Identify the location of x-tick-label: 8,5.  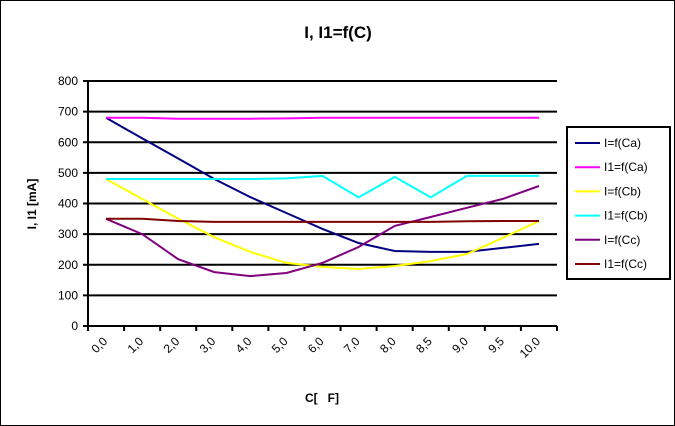
(424, 345).